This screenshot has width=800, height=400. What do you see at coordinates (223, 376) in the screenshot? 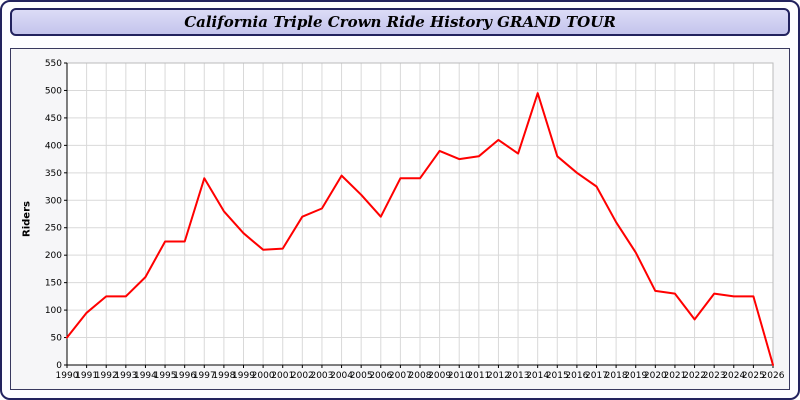
I see `x-tick-label: 1998` at bounding box center [223, 376].